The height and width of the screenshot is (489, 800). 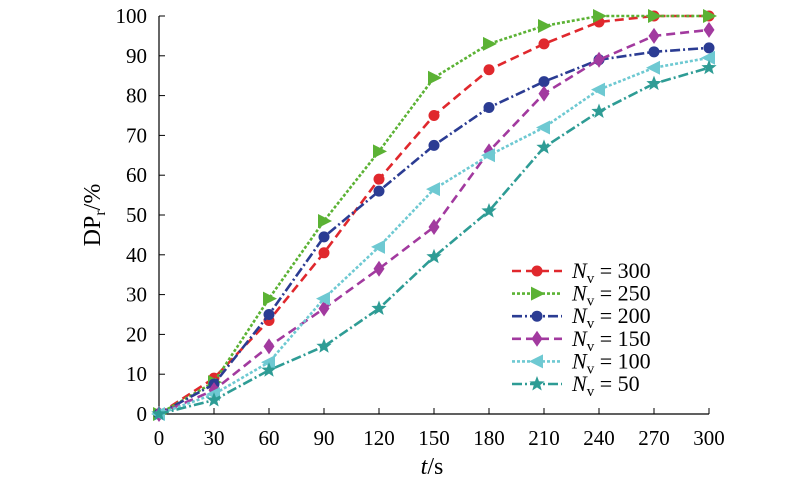 I want to click on x-tick-label: 240, so click(x=599, y=438).